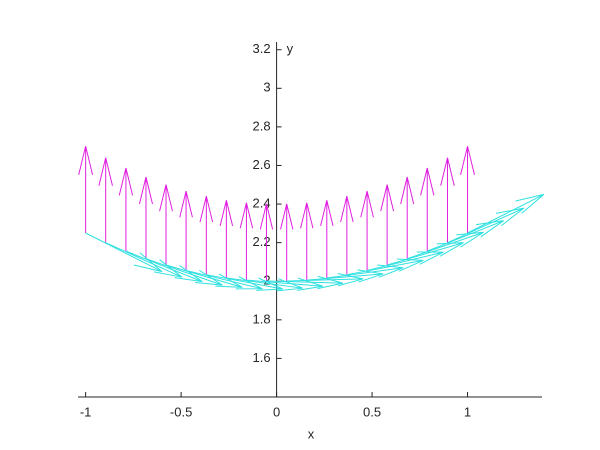  I want to click on y-tick-label: 1.6, so click(262, 357).